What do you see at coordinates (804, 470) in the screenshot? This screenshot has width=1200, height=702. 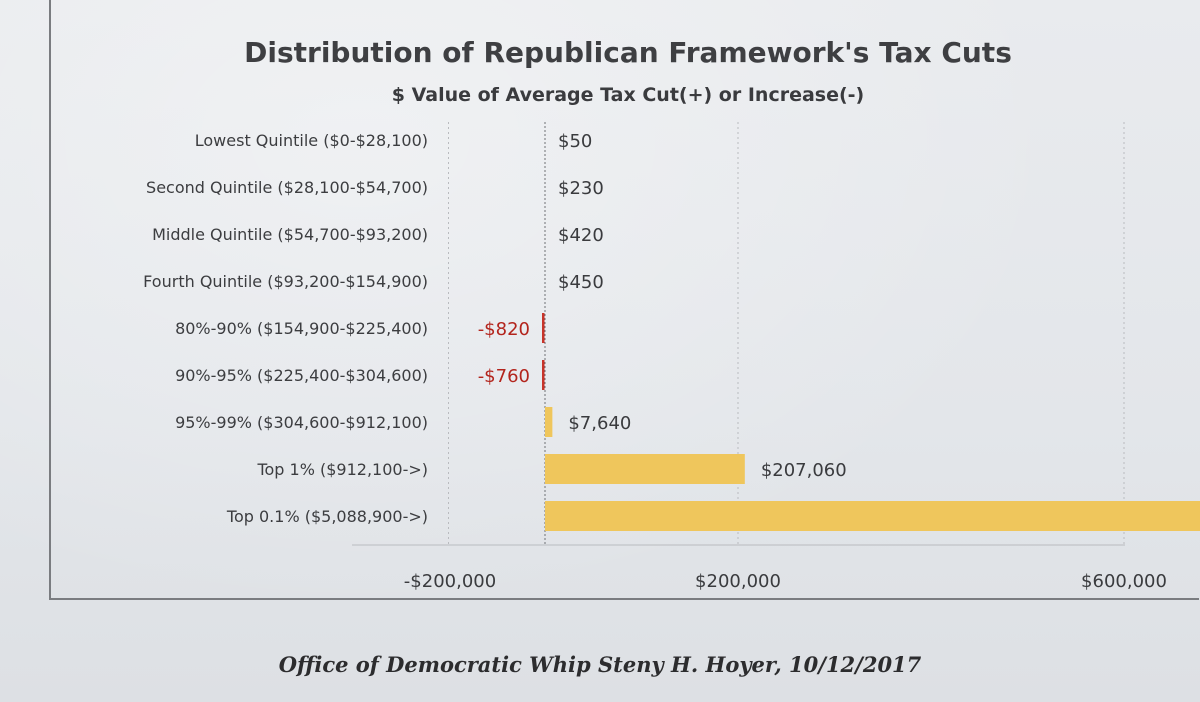 I see `value-label: $207,060` at bounding box center [804, 470].